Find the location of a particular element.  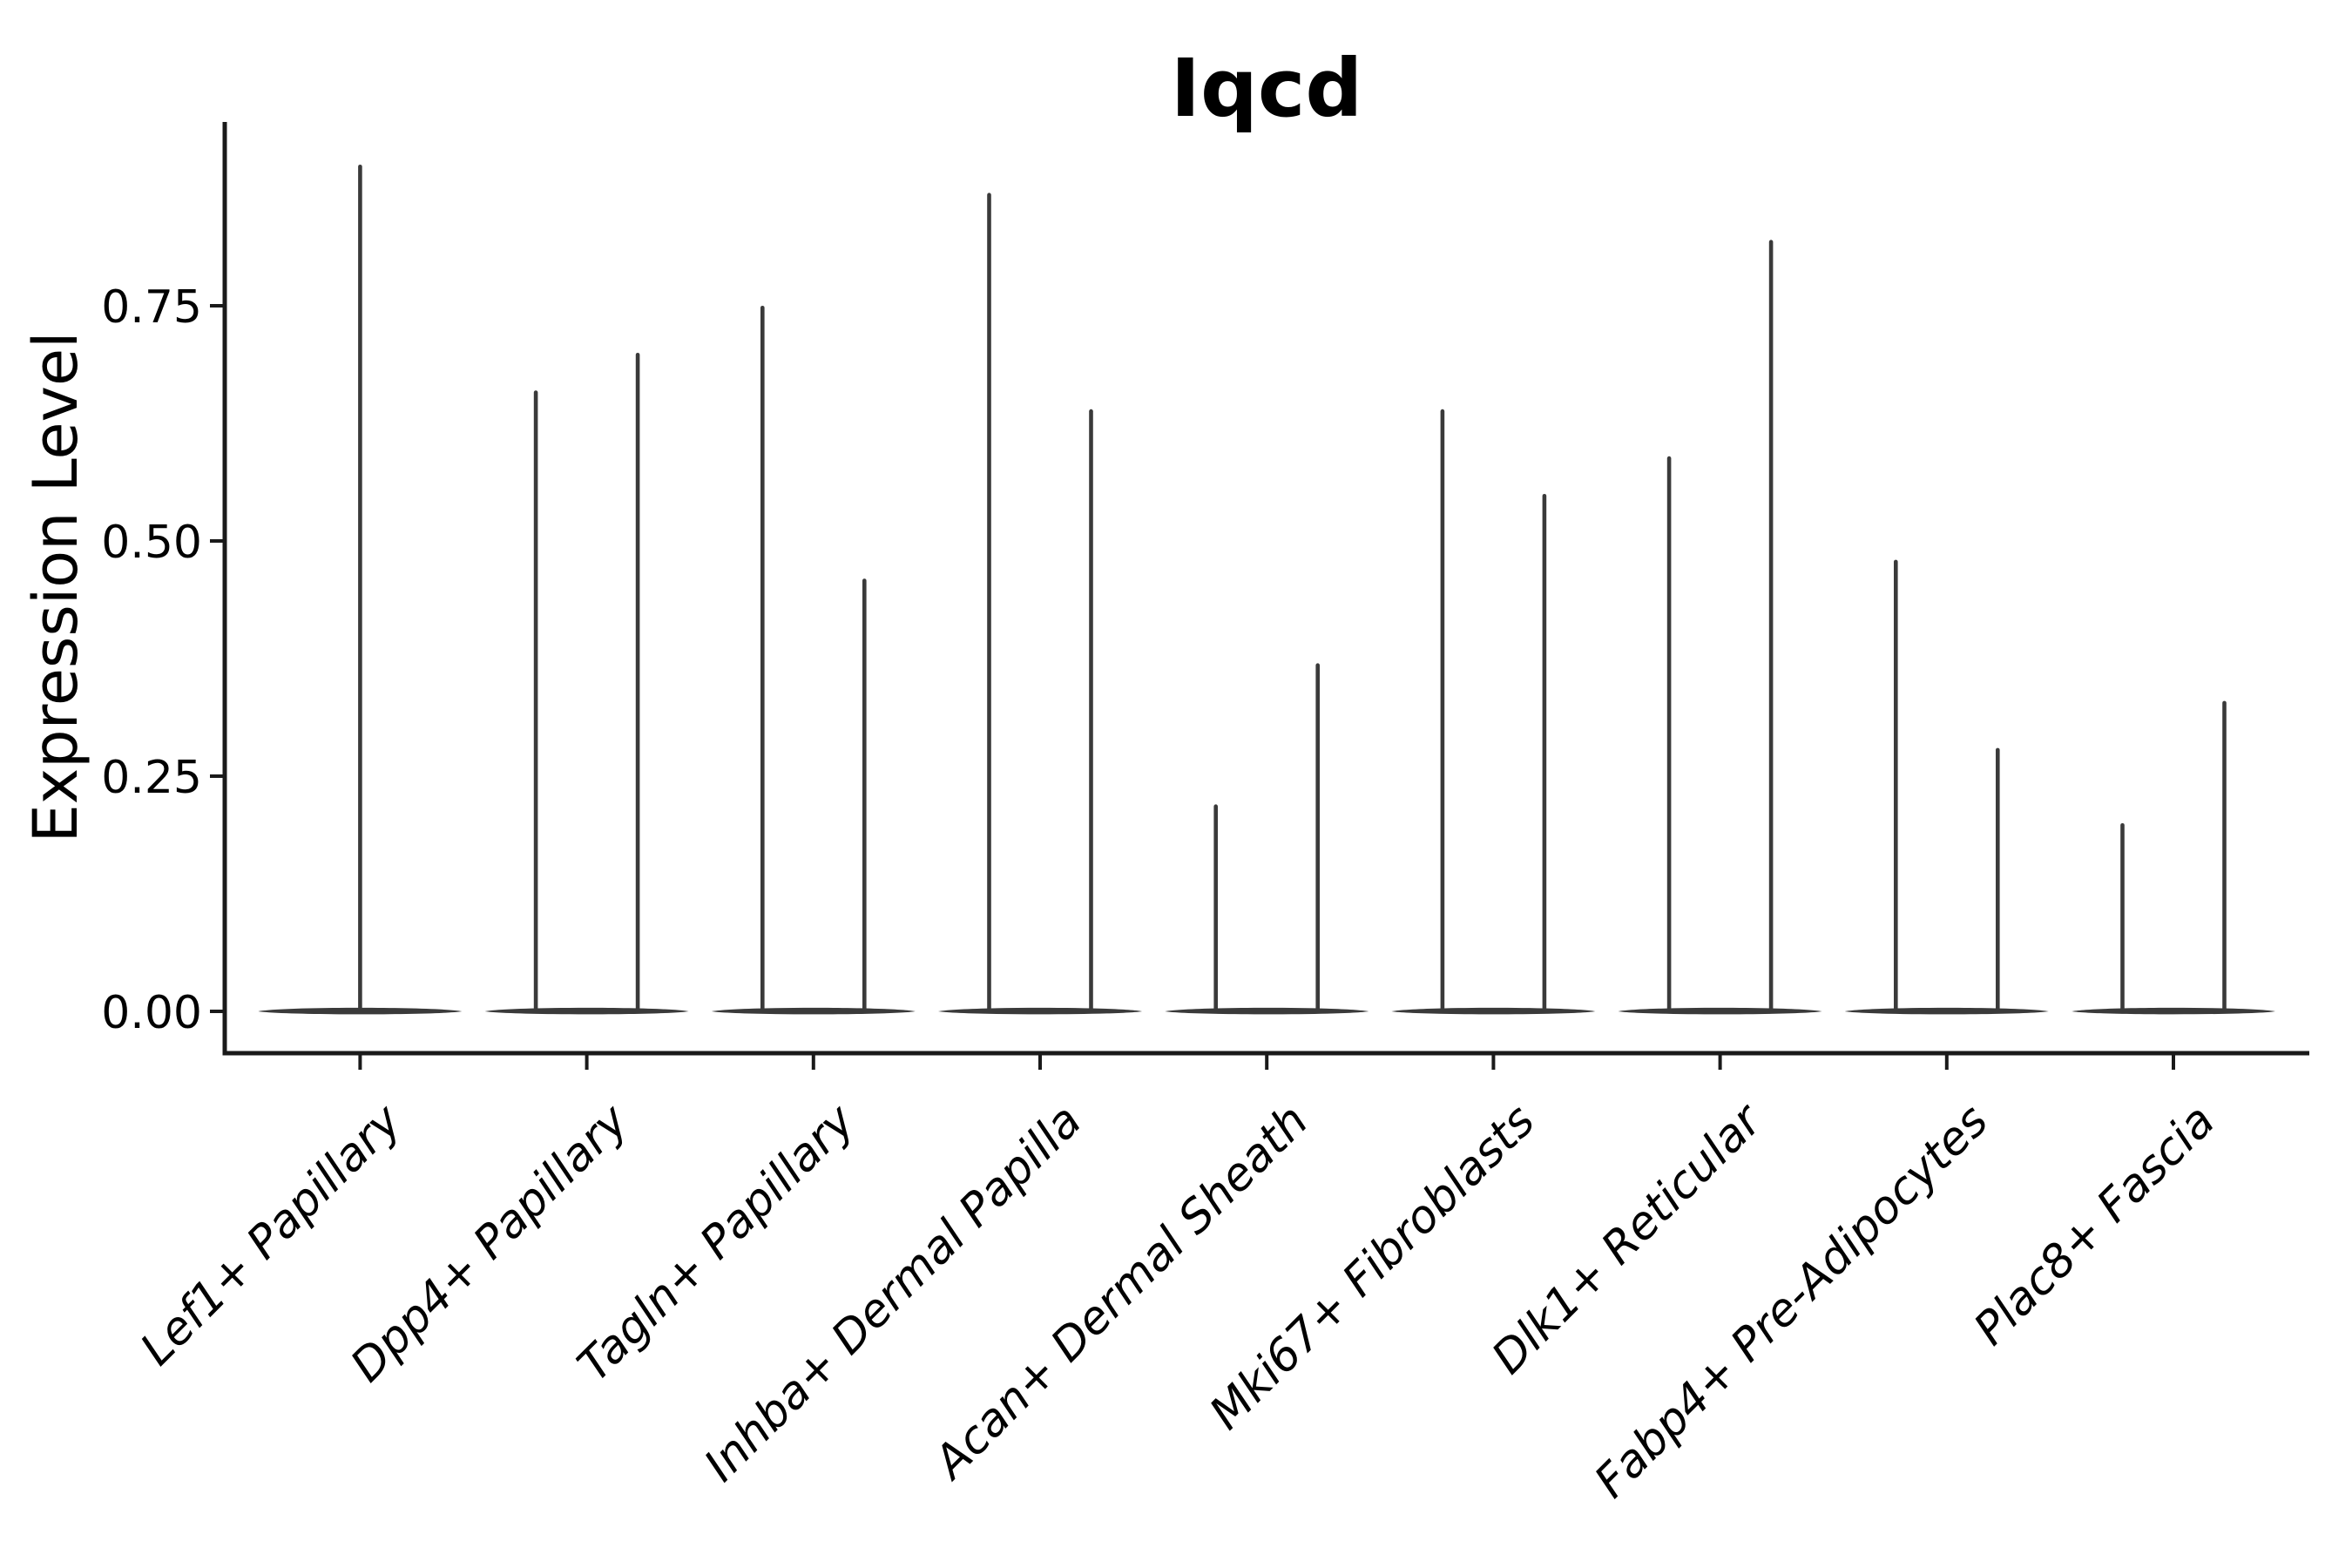

x-tick-label: Plac8+ Fascia is located at coordinates (2094, 1225).